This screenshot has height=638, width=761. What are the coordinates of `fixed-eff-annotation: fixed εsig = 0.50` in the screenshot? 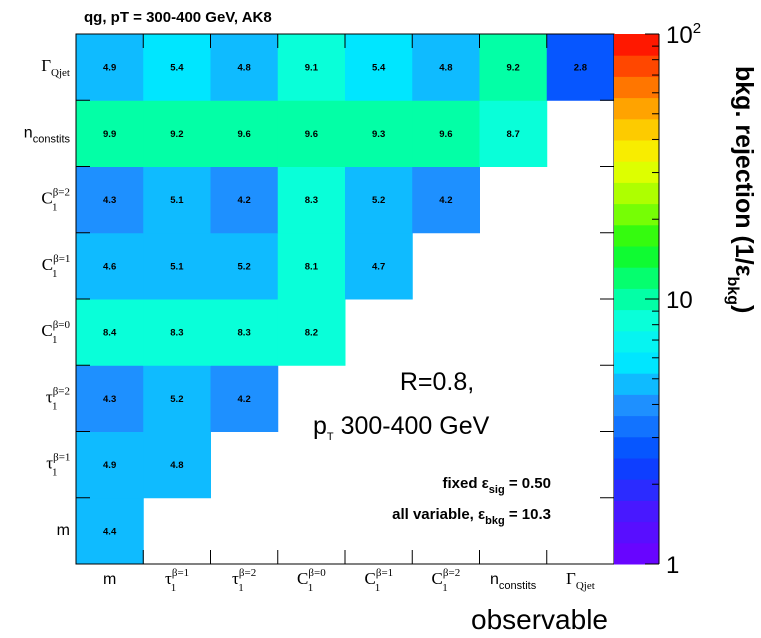 It's located at (497, 485).